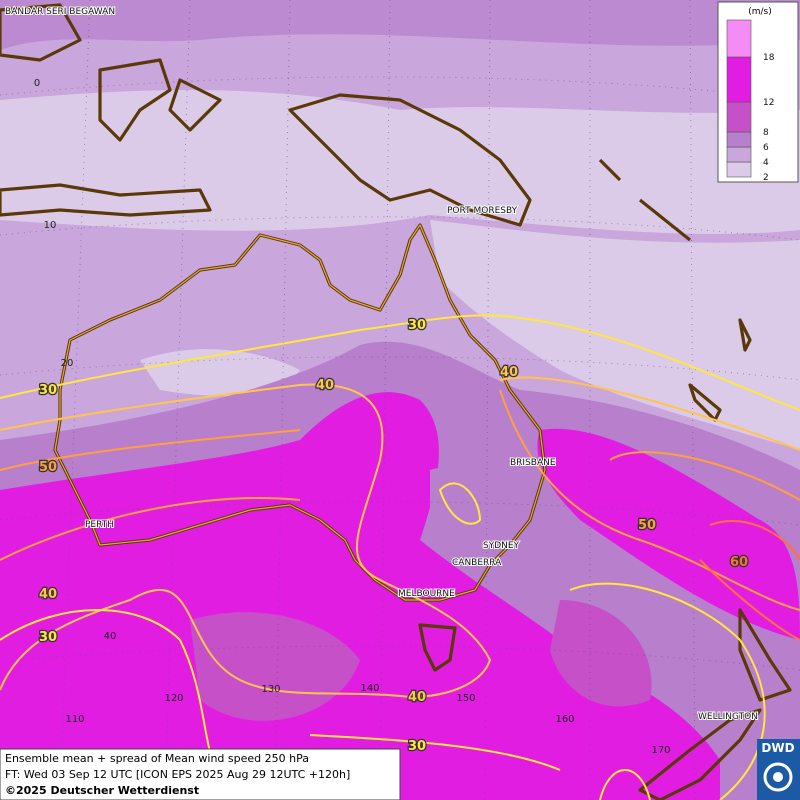 The width and height of the screenshot is (800, 800). Describe the element at coordinates (369, 688) in the screenshot. I see `longitude-label: 140` at that location.